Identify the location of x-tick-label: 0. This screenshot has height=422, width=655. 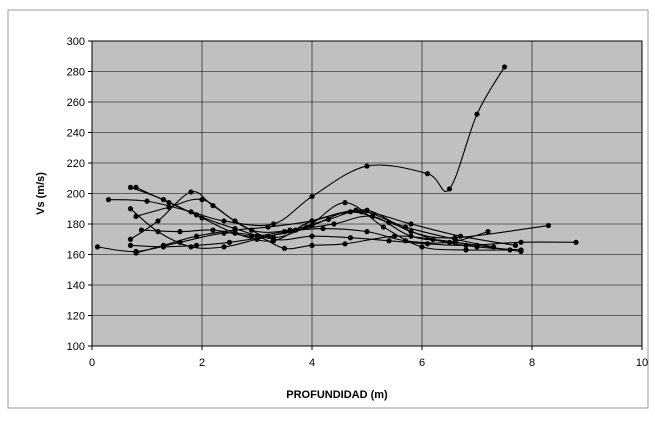
(92, 363).